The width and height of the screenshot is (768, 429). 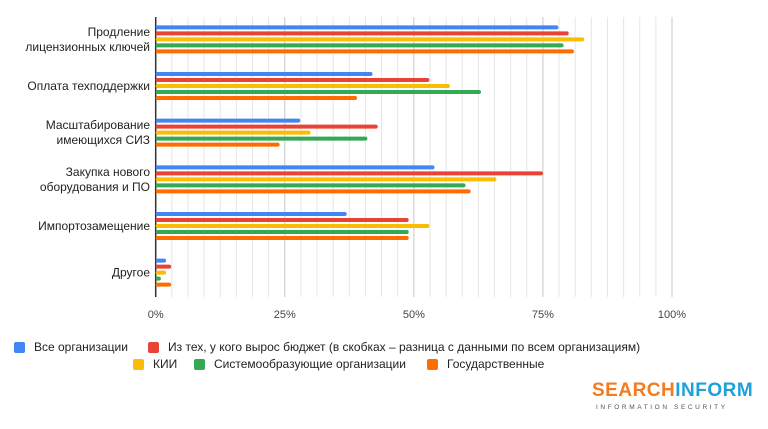 What do you see at coordinates (95, 187) in the screenshot?
I see `category-label: оборудования и ПО` at bounding box center [95, 187].